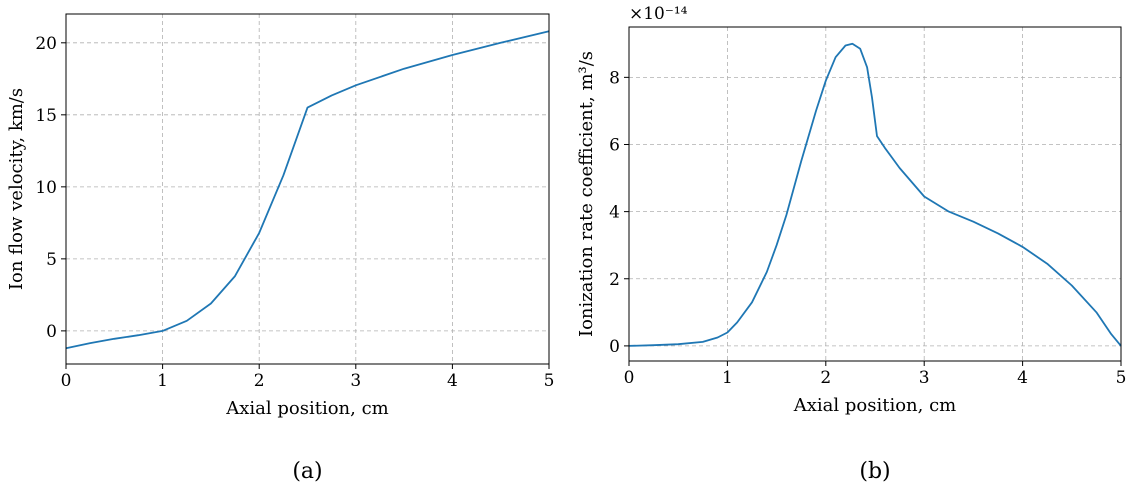  I want to click on y-tick-label: 6, so click(614, 145).